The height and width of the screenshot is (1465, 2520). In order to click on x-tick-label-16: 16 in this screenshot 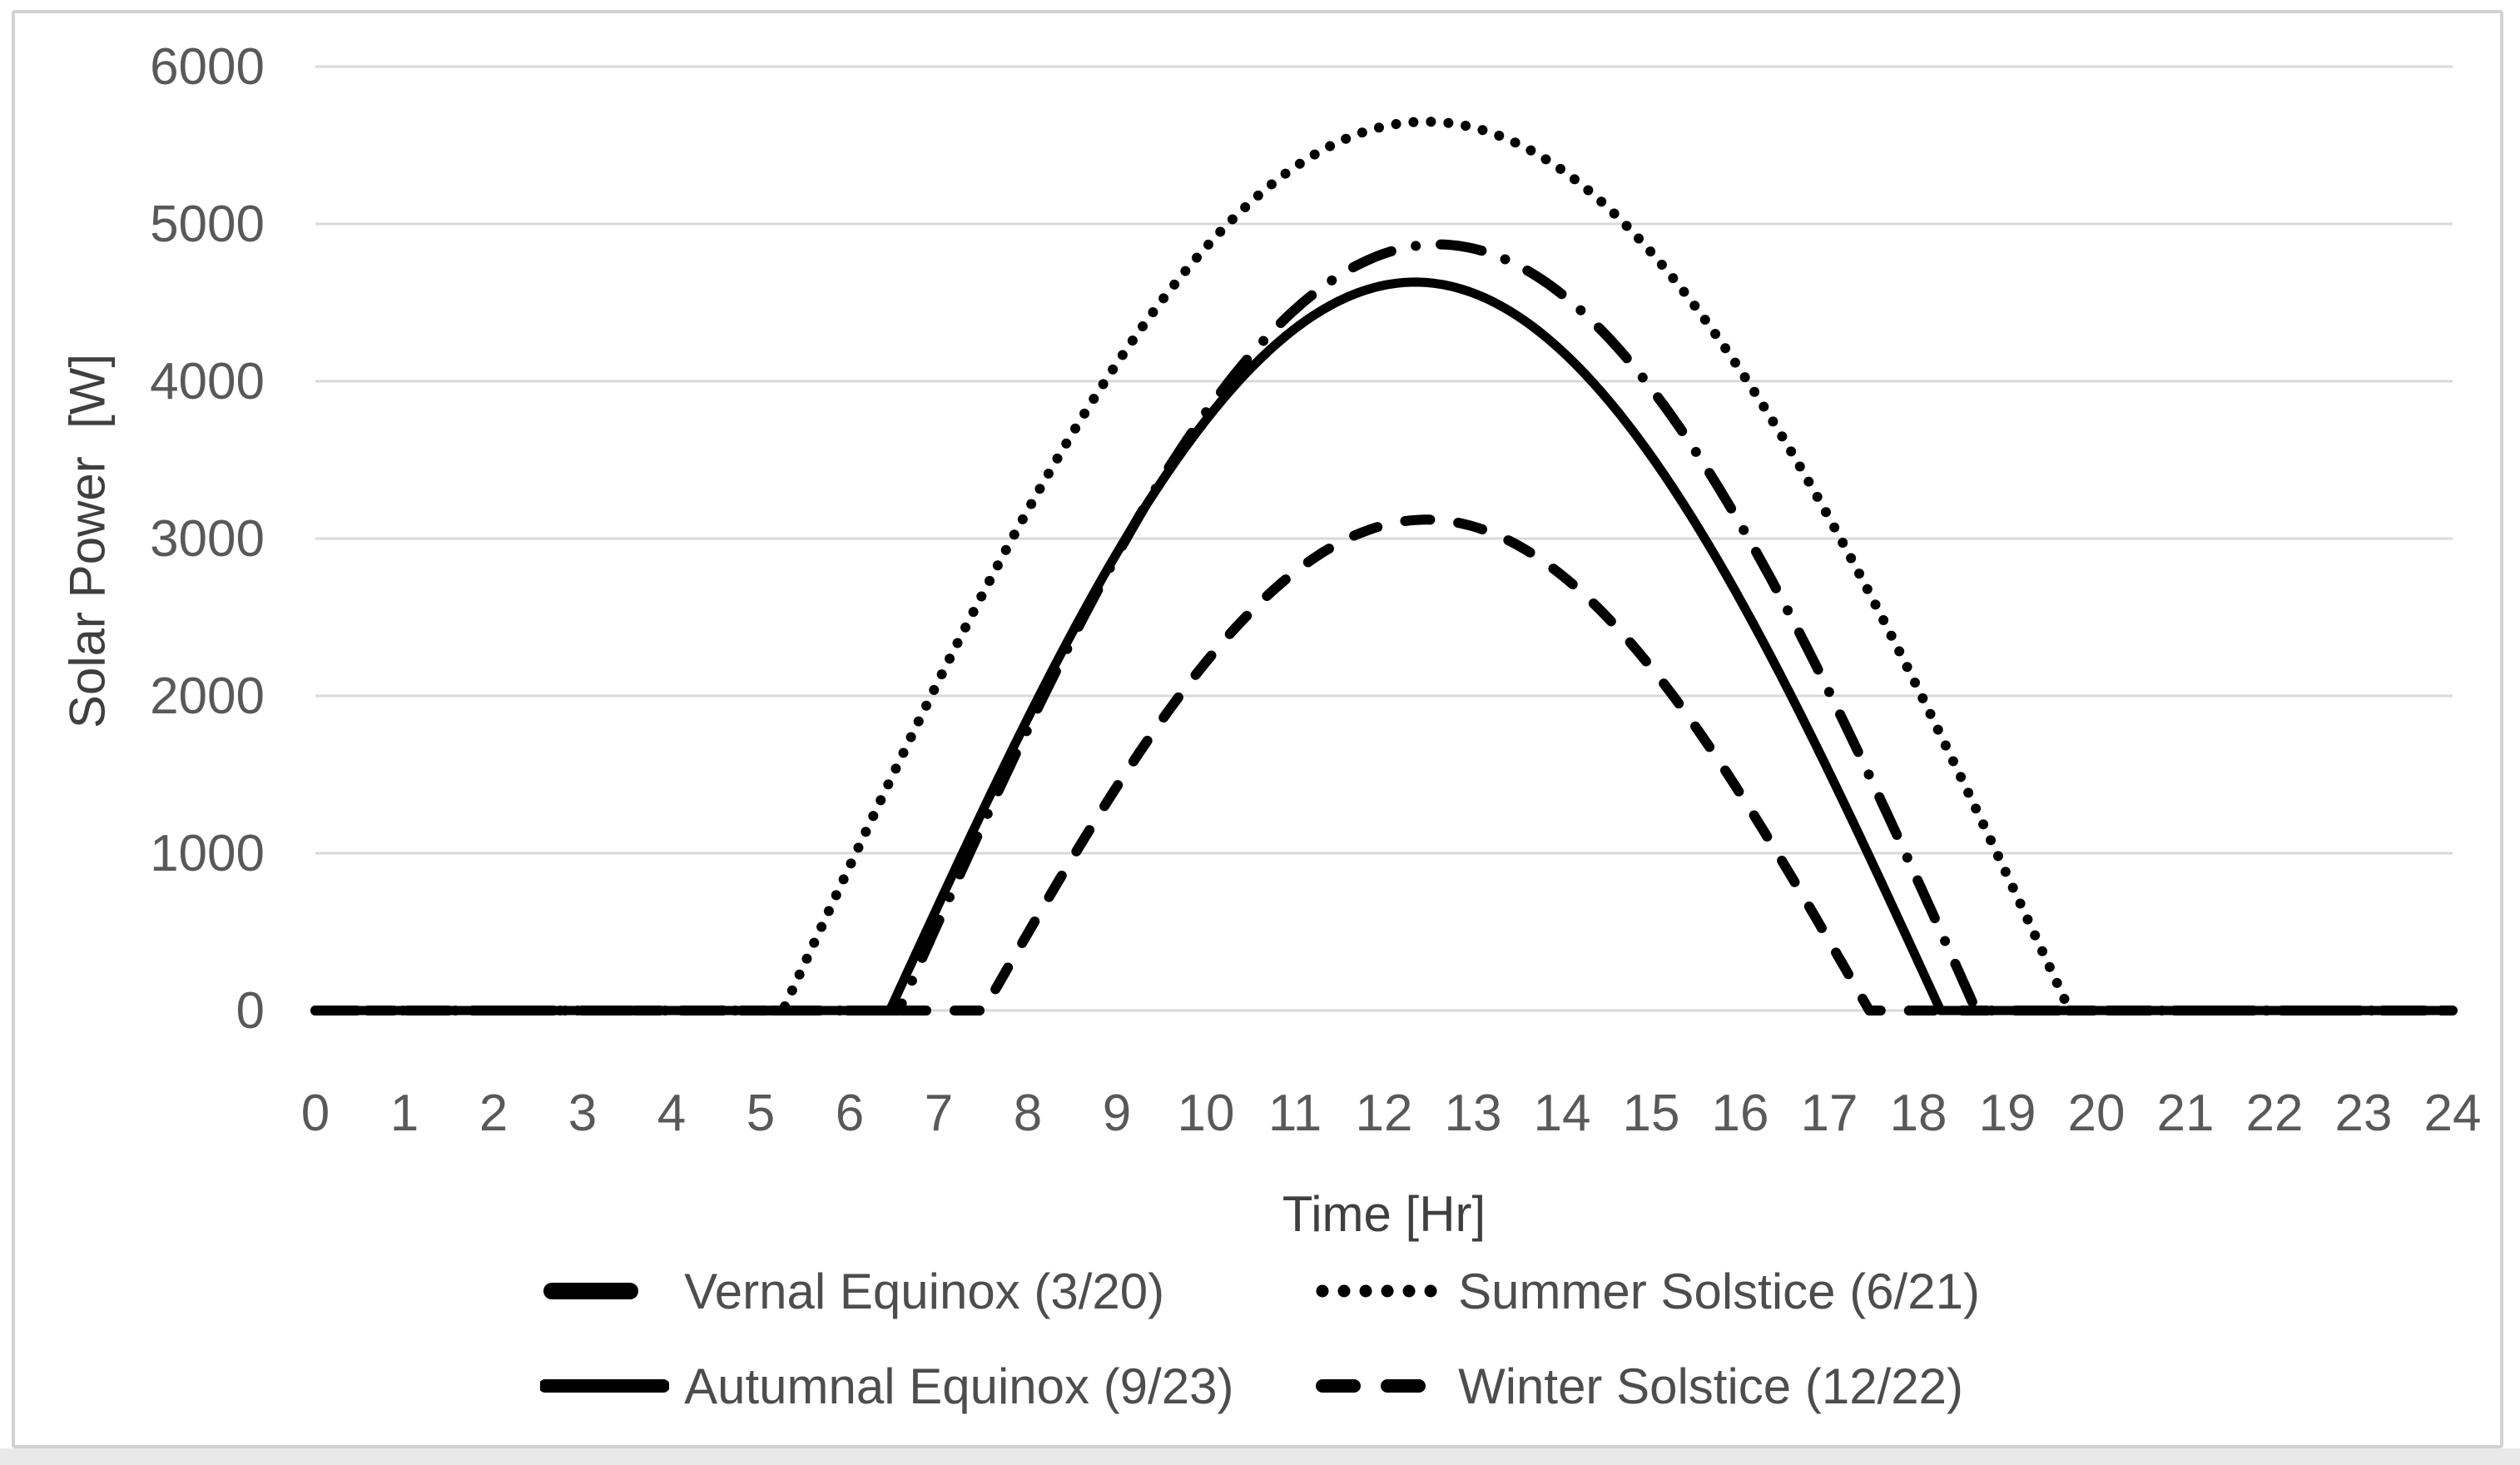, I will do `click(1740, 1113)`.